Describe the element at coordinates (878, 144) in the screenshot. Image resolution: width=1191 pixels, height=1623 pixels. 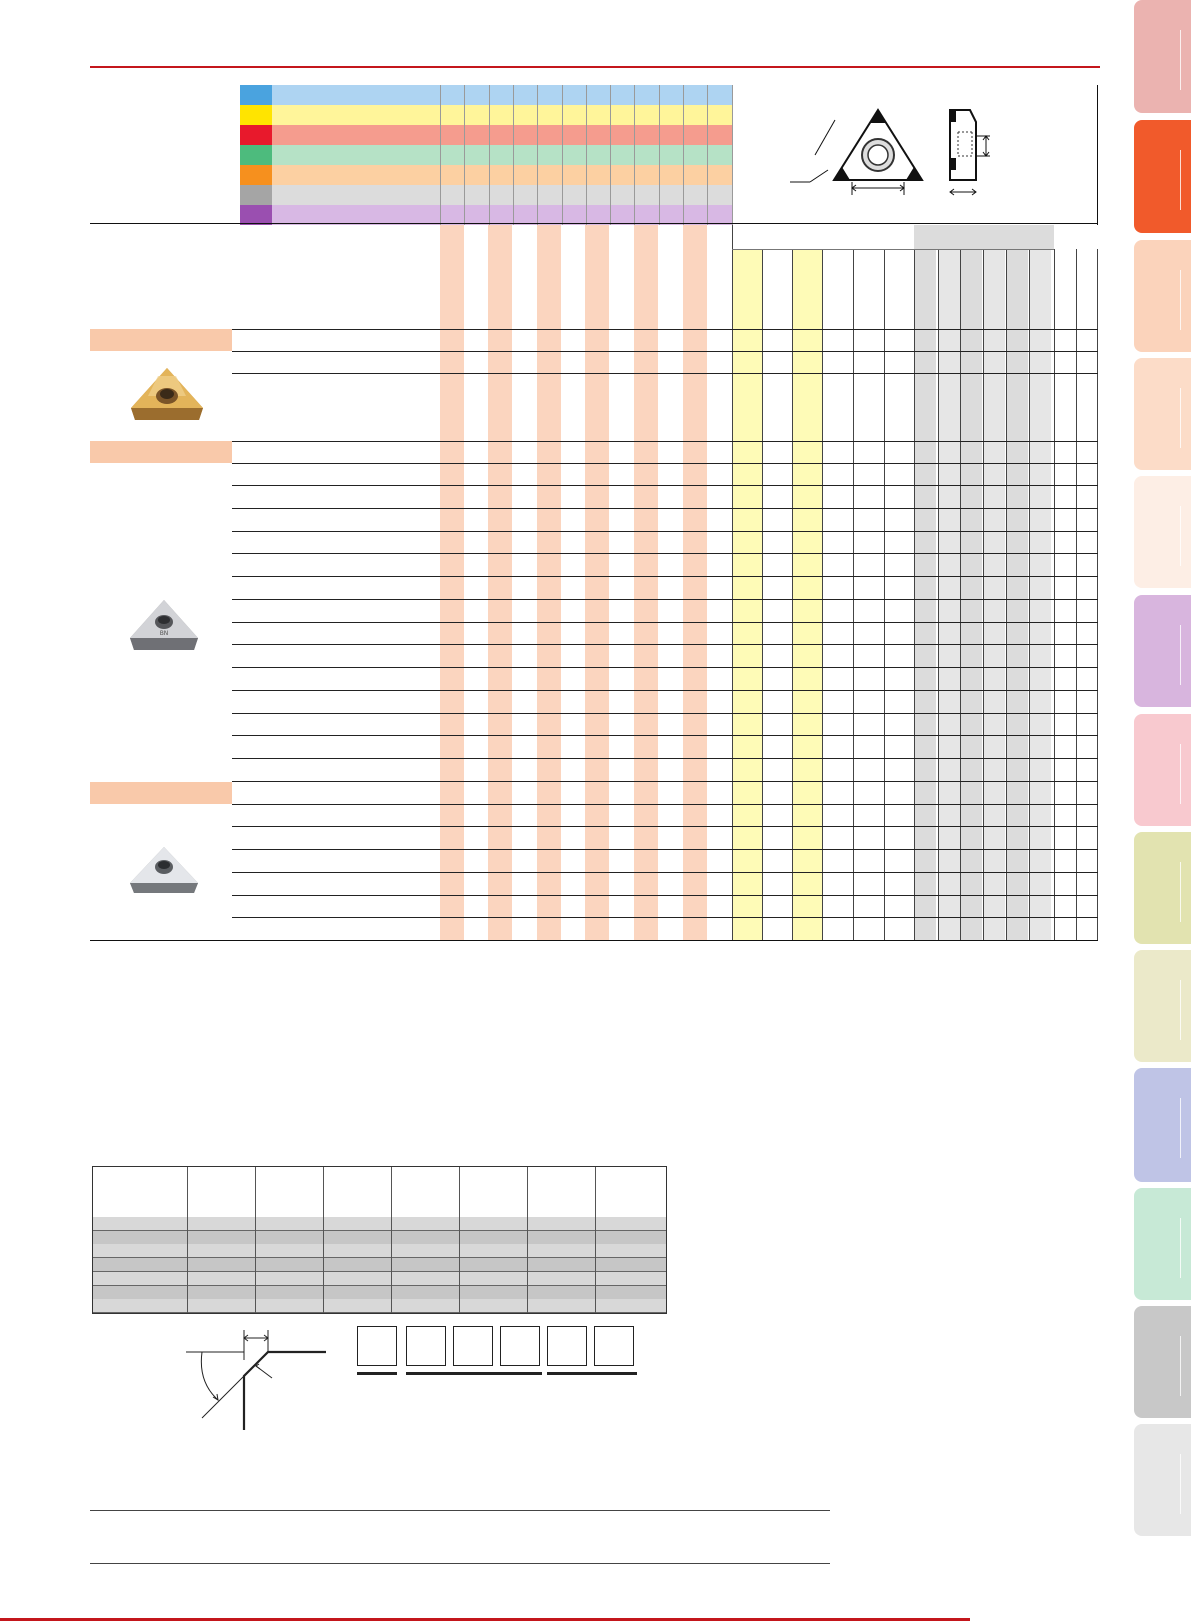
I see `triangle-insert-icon` at that location.